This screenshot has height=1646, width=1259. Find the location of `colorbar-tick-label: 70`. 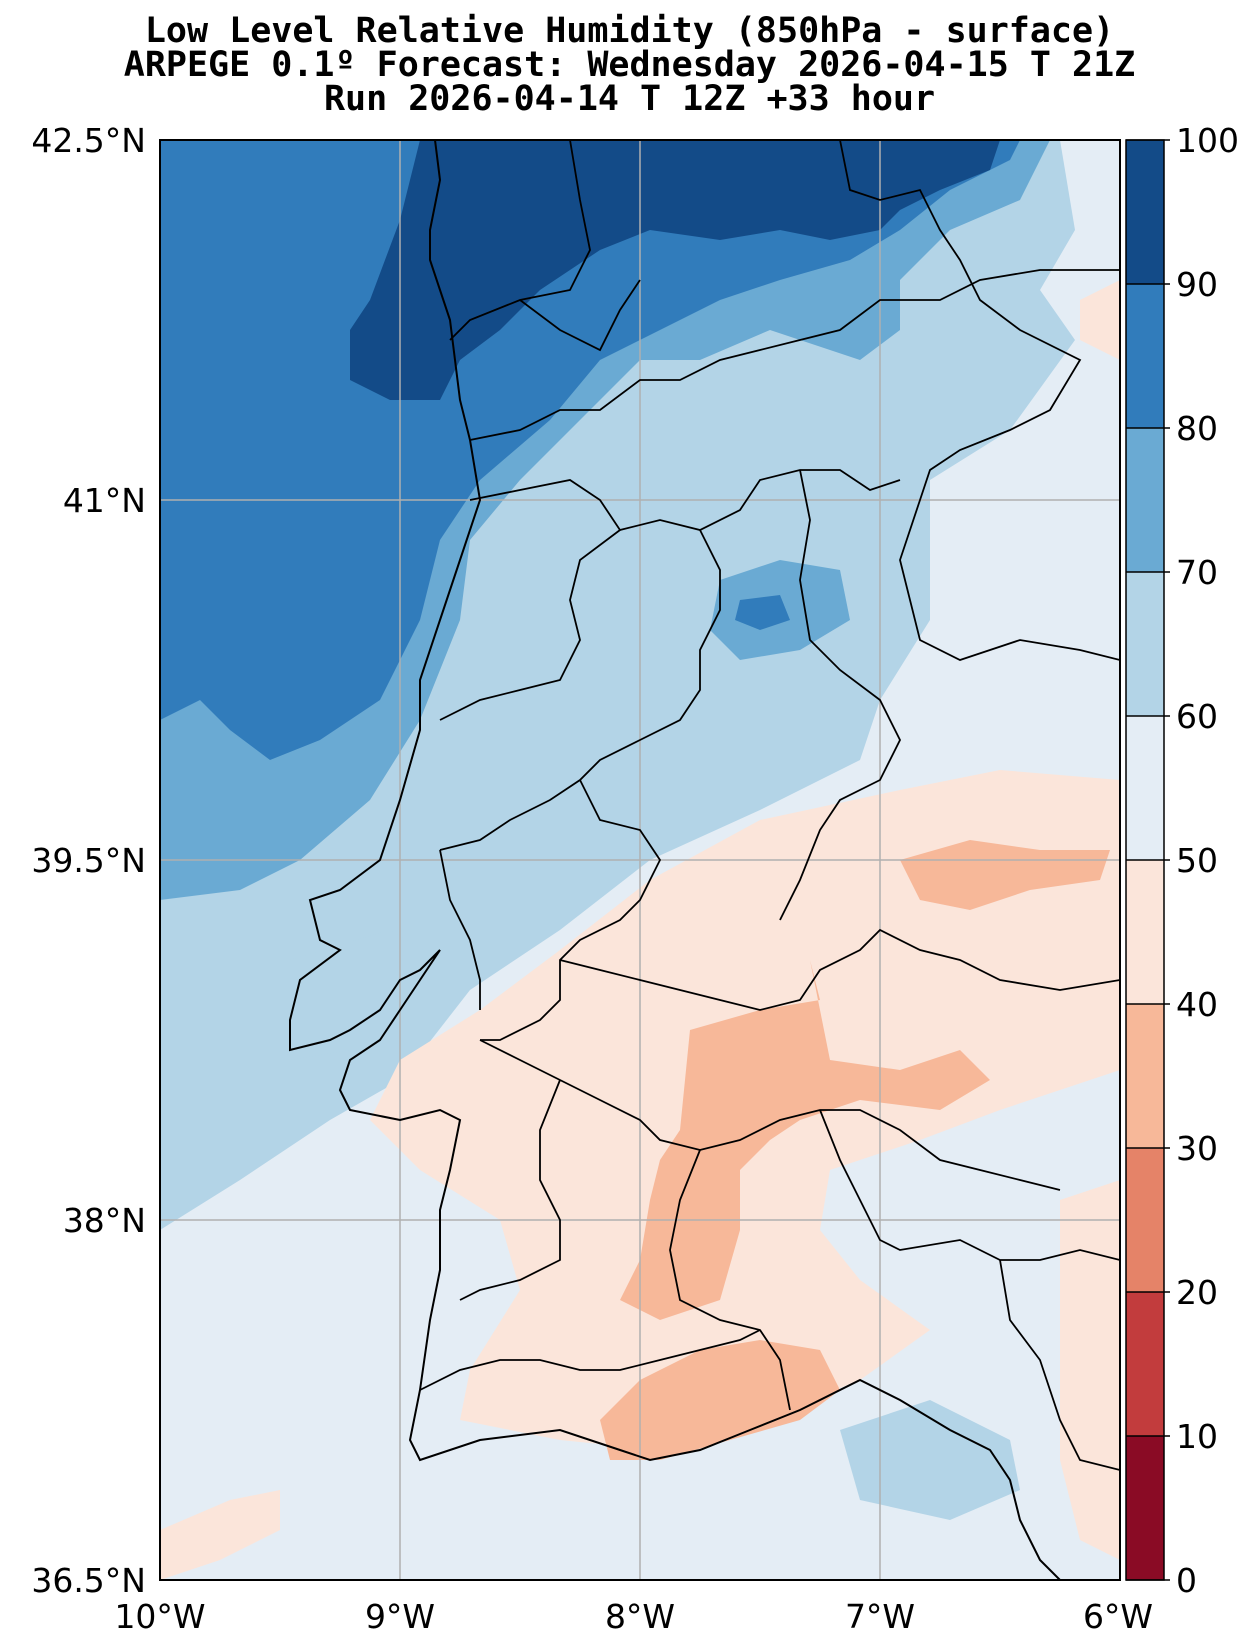

colorbar-tick-label: 70 is located at coordinates (1197, 572).